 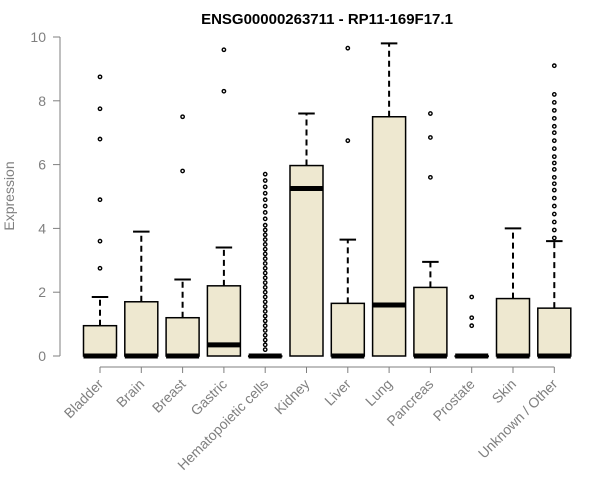 I want to click on y-tick-label: 6, so click(x=42, y=165).